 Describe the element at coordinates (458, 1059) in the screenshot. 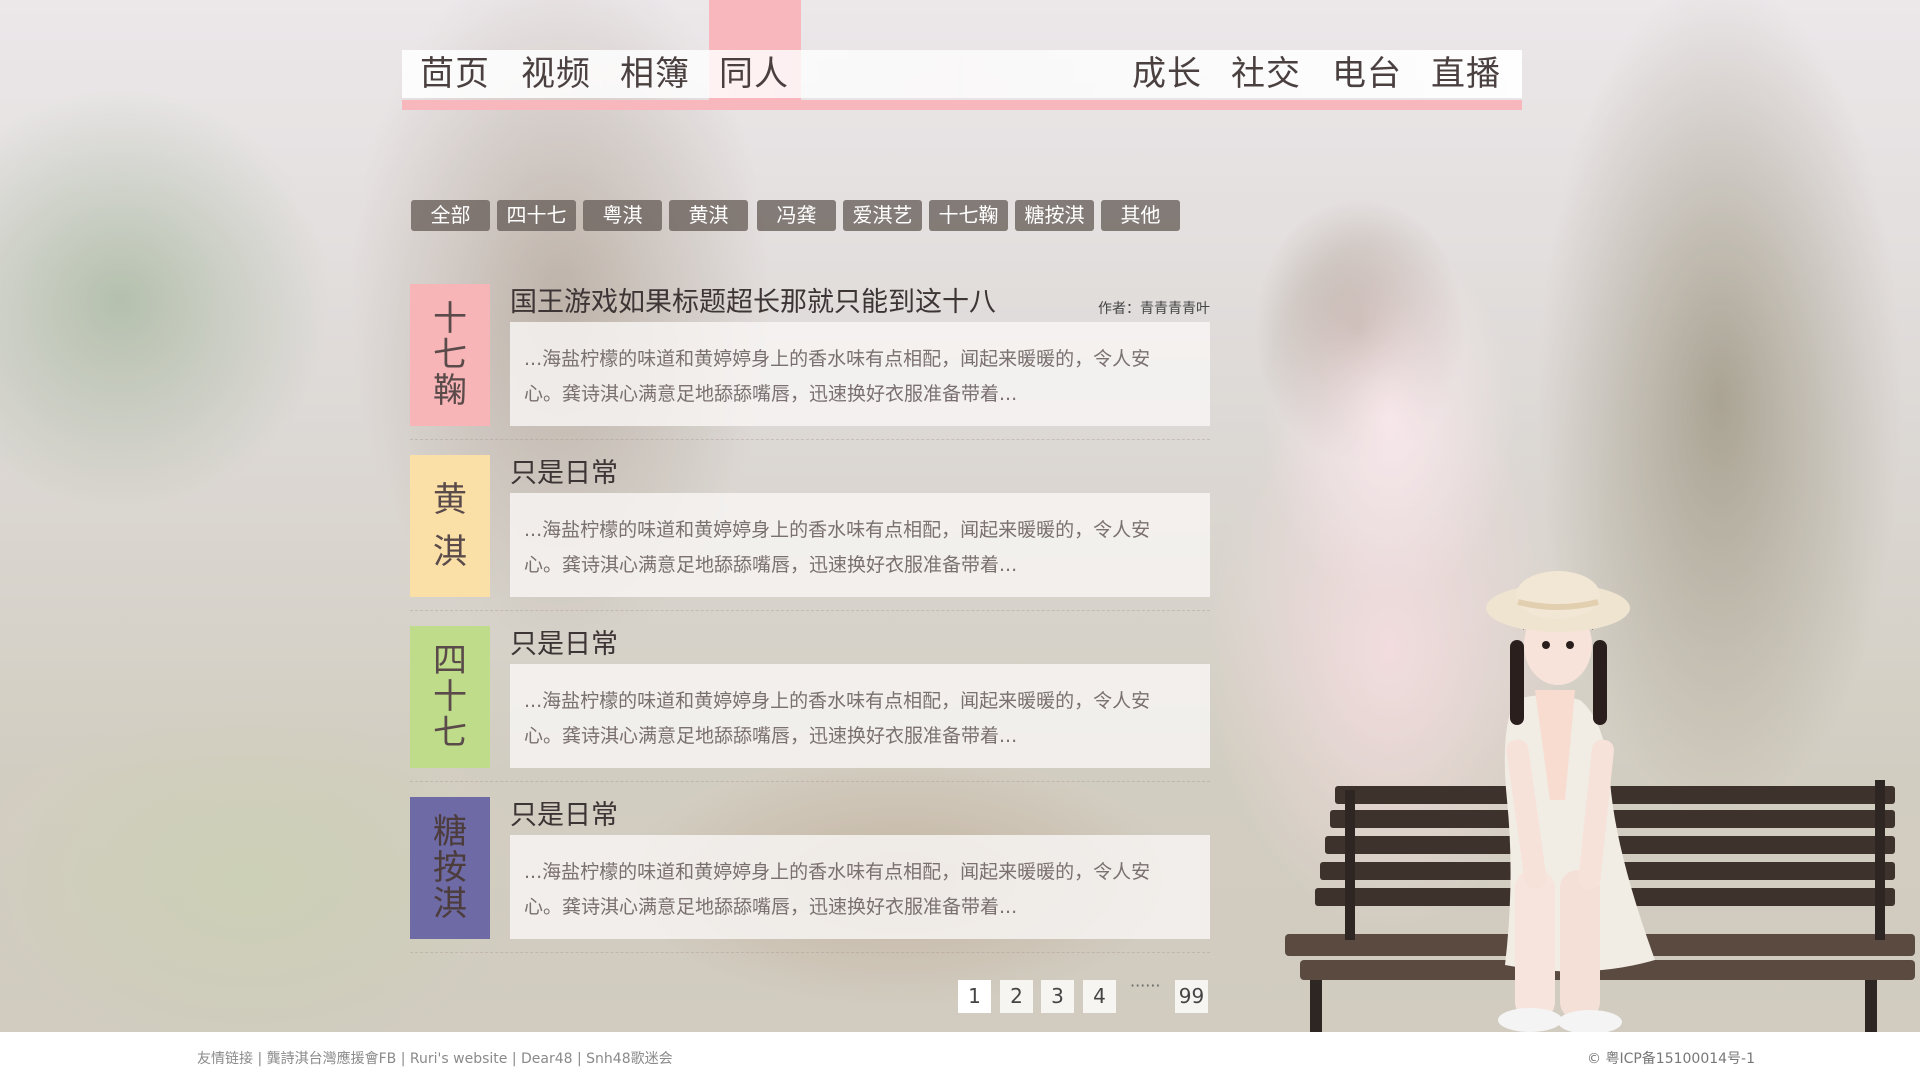

I see `footer-link-ruri: Ruri's website` at that location.